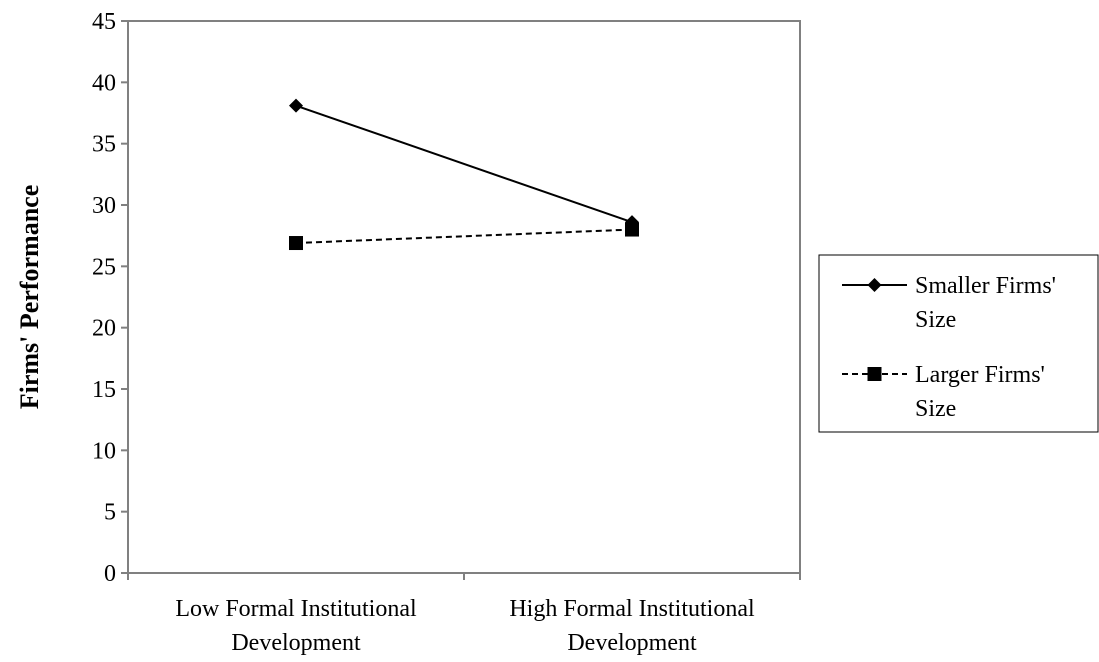 The image size is (1099, 662). I want to click on y-tick-labels: 0 5 10 15 20 25 30 35 40 45, so click(104, 298).